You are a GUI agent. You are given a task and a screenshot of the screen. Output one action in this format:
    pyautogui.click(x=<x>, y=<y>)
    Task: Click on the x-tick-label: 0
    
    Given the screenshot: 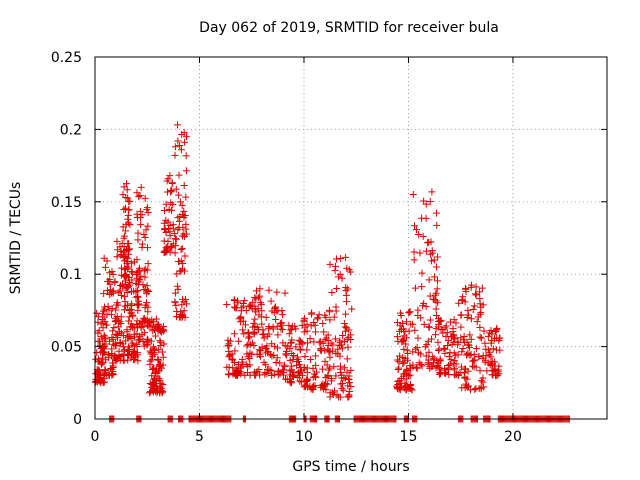 What is the action you would take?
    pyautogui.click(x=95, y=437)
    